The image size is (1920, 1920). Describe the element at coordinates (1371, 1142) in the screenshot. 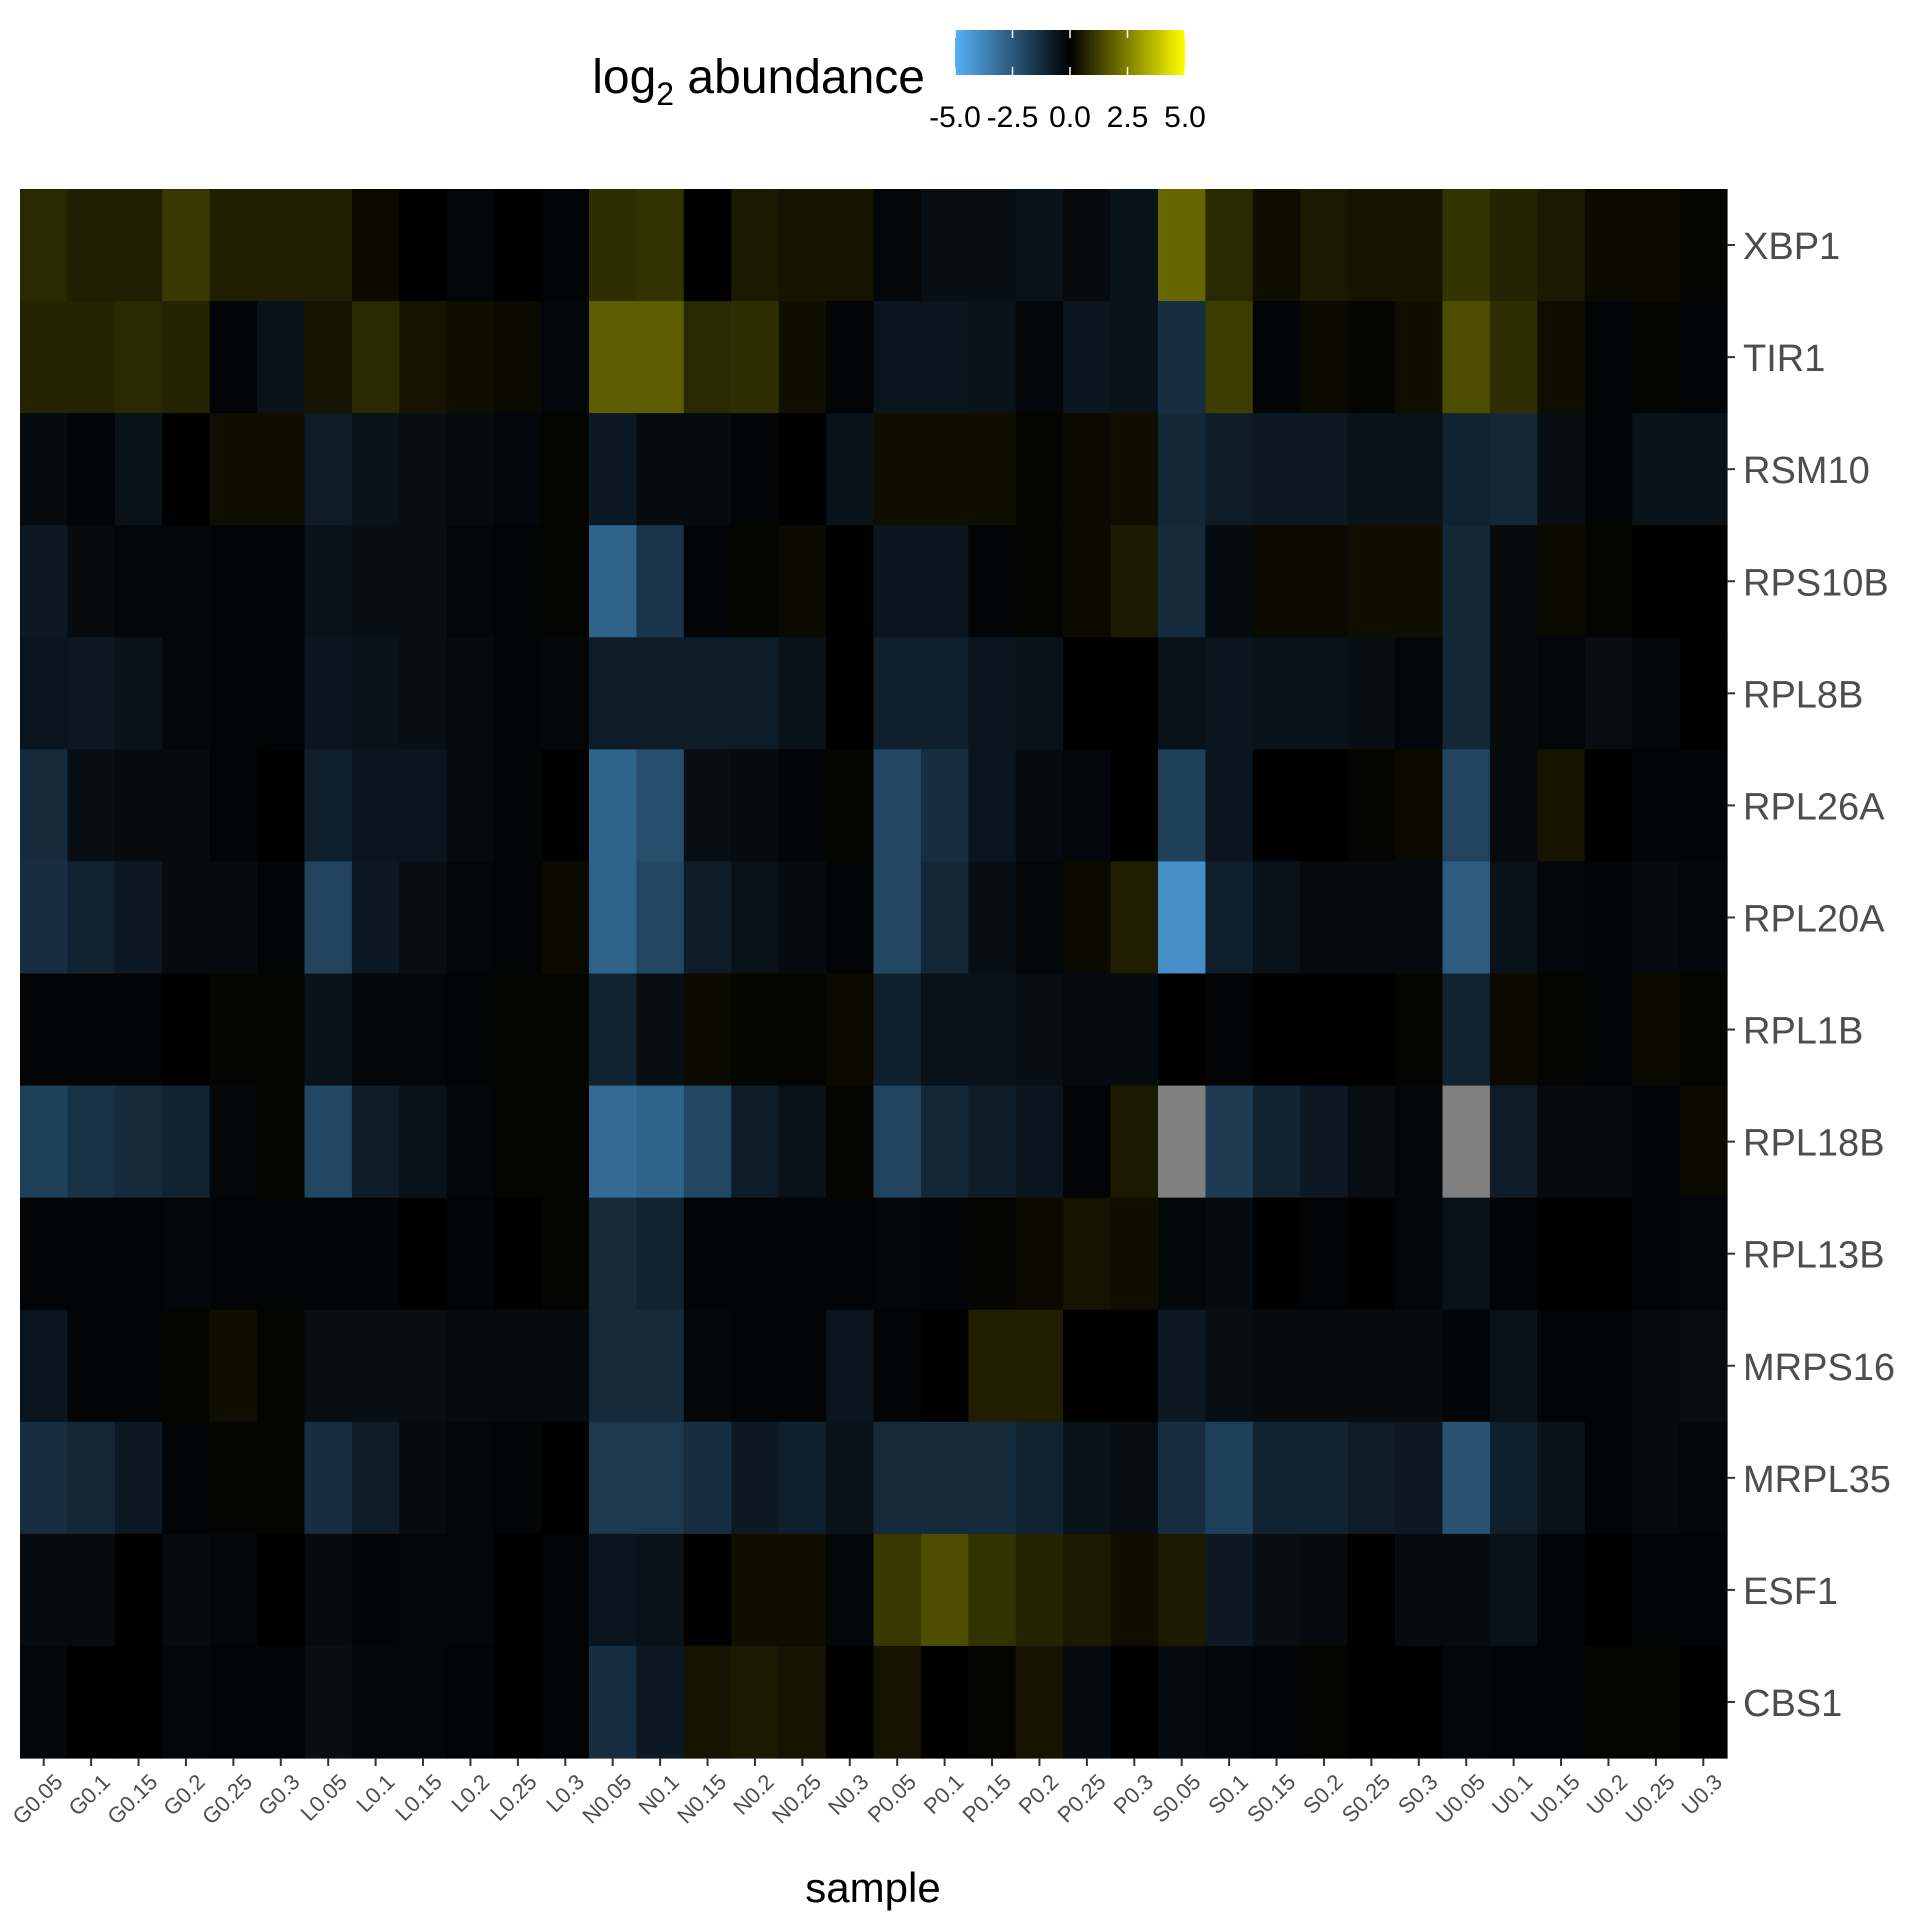

I see `heatmap-cell-RPL18B-S0.25` at that location.